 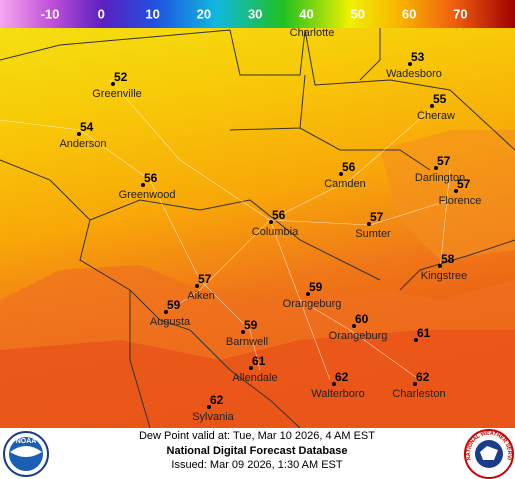 What do you see at coordinates (213, 417) in the screenshot?
I see `city-name: Sylvania` at bounding box center [213, 417].